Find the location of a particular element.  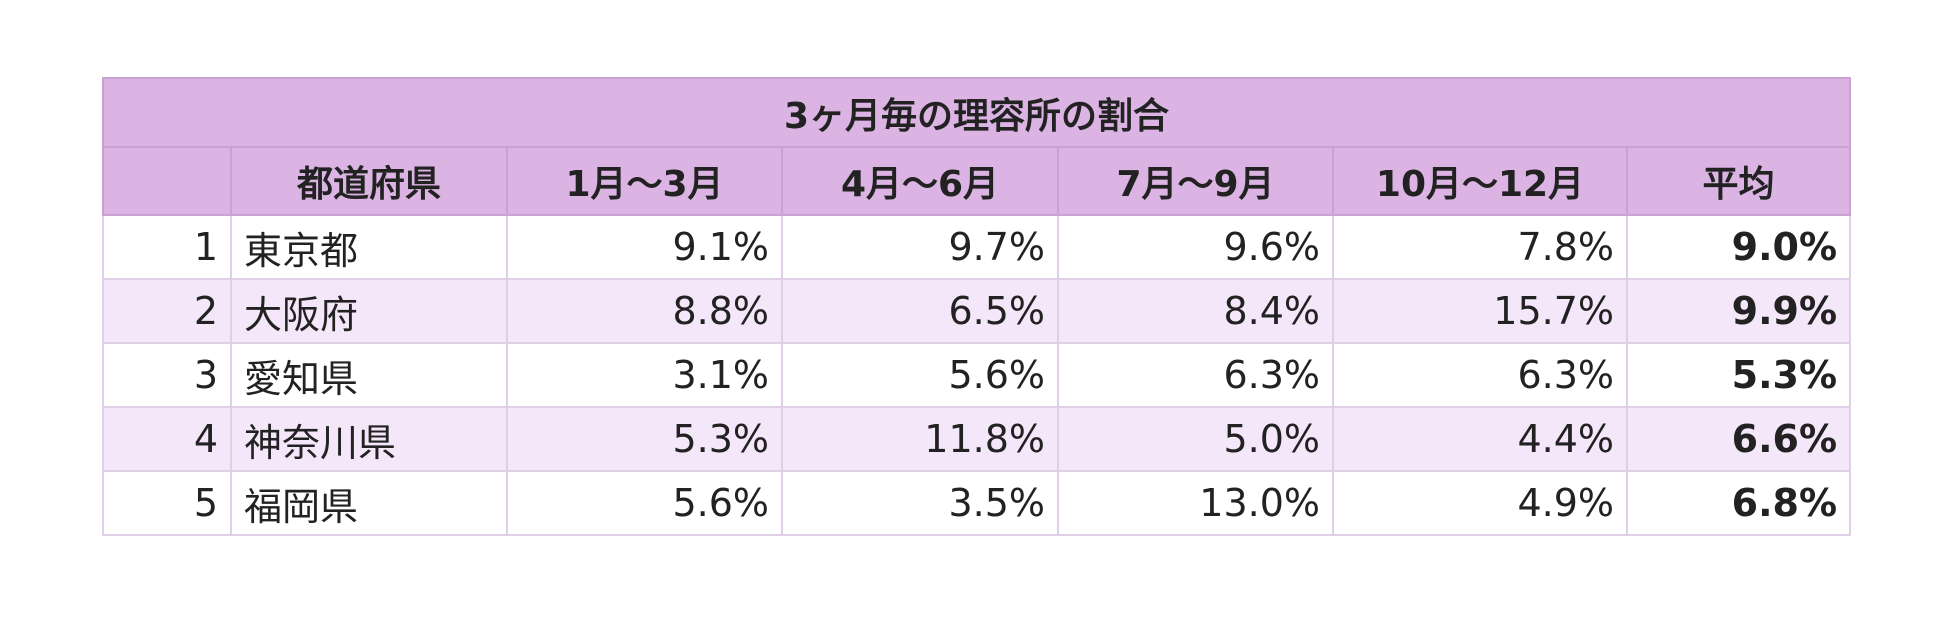

table-cell: 4.9% is located at coordinates (1480, 503).